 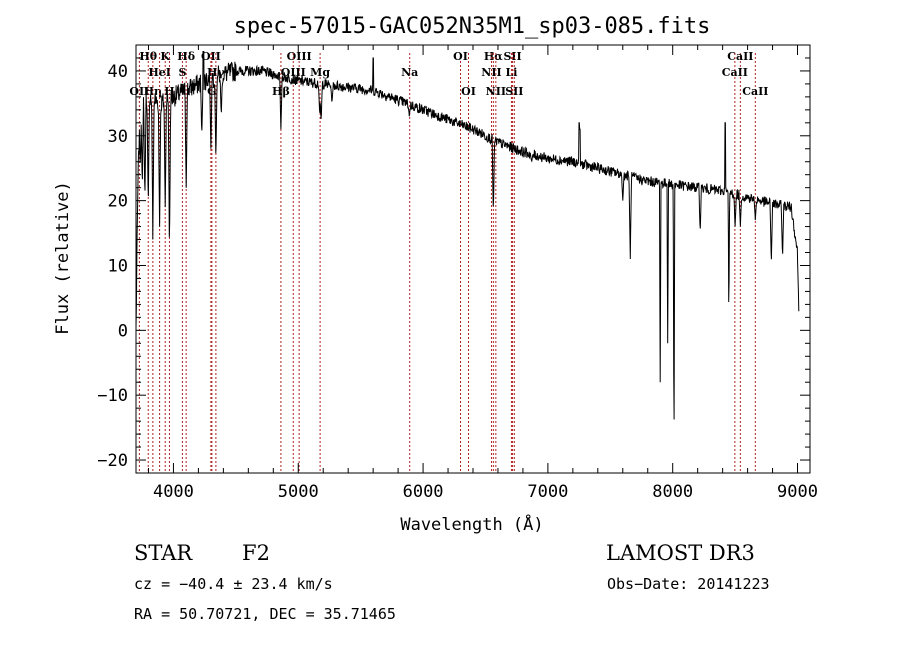 What do you see at coordinates (797, 492) in the screenshot?
I see `x-tick-label: 9000` at bounding box center [797, 492].